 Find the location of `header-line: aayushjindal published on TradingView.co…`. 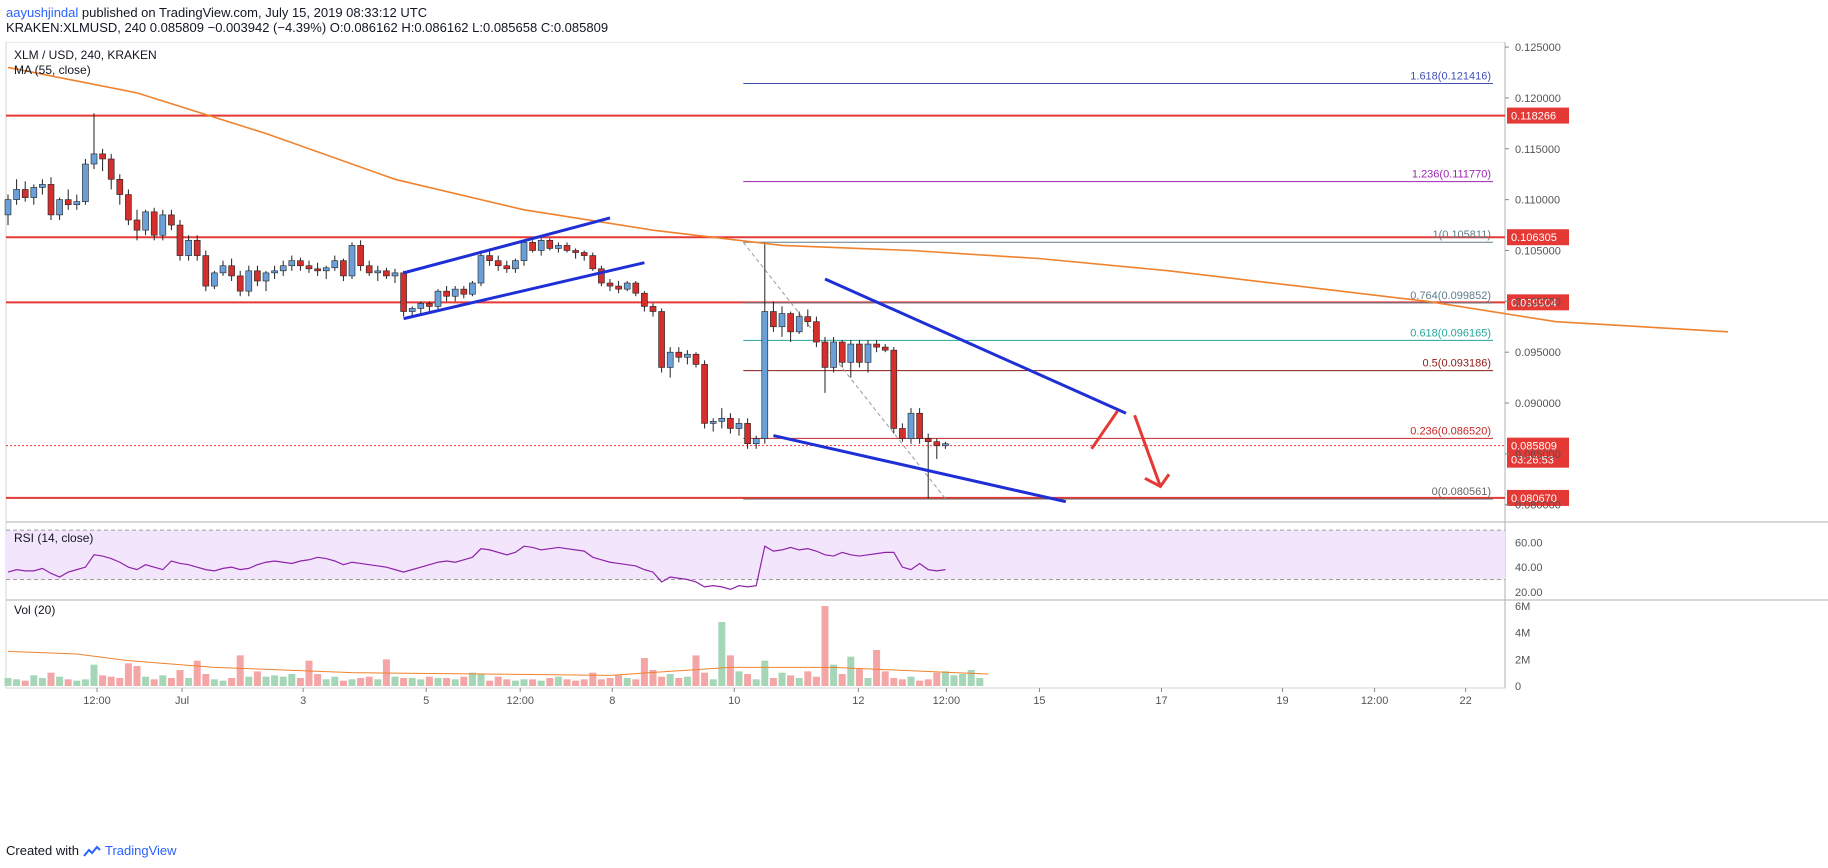

header-line: aayushjindal published on TradingView.co… is located at coordinates (307, 20).